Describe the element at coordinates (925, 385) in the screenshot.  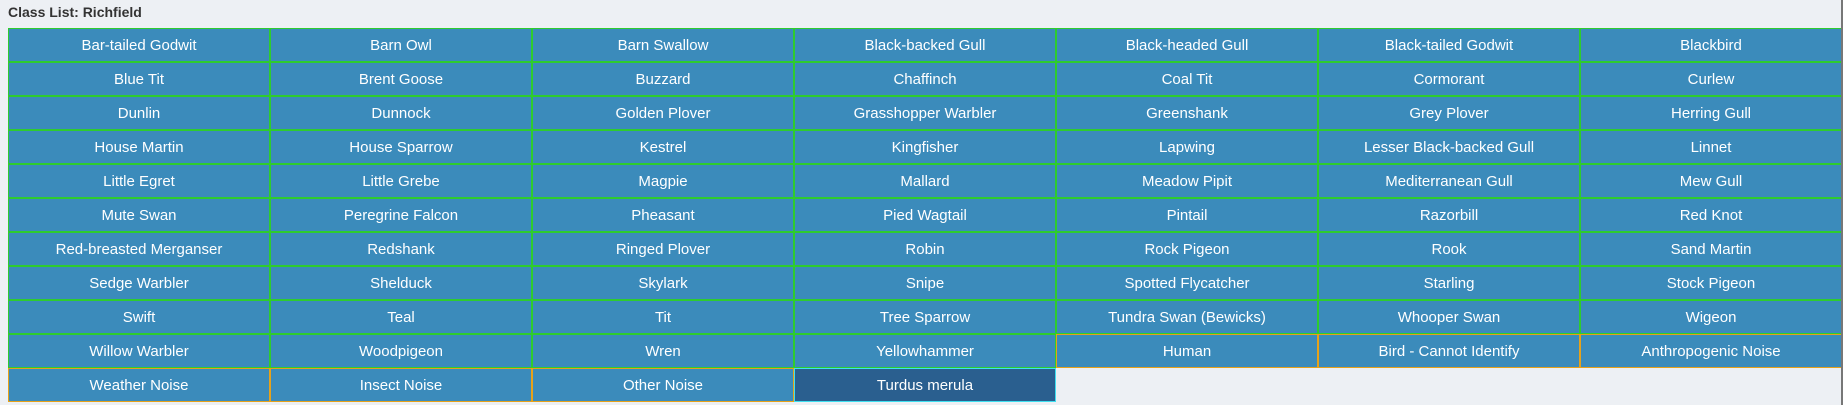
I see `class-button-turdus-merula: Turdus merula` at that location.